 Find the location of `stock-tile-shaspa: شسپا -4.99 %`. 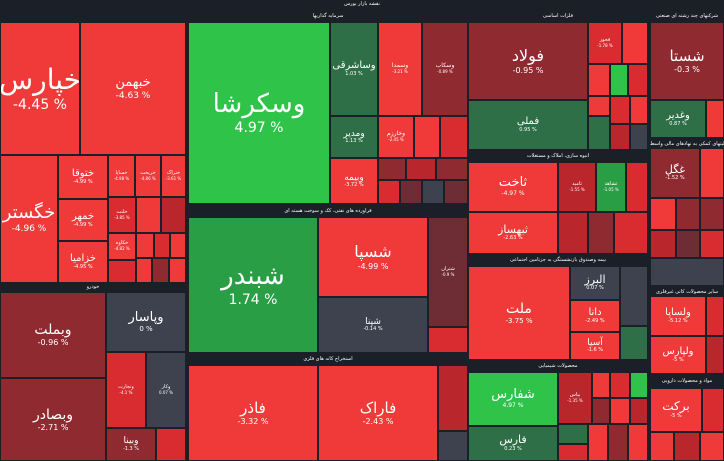

stock-tile-shaspa: شسپا -4.99 % is located at coordinates (373, 257).